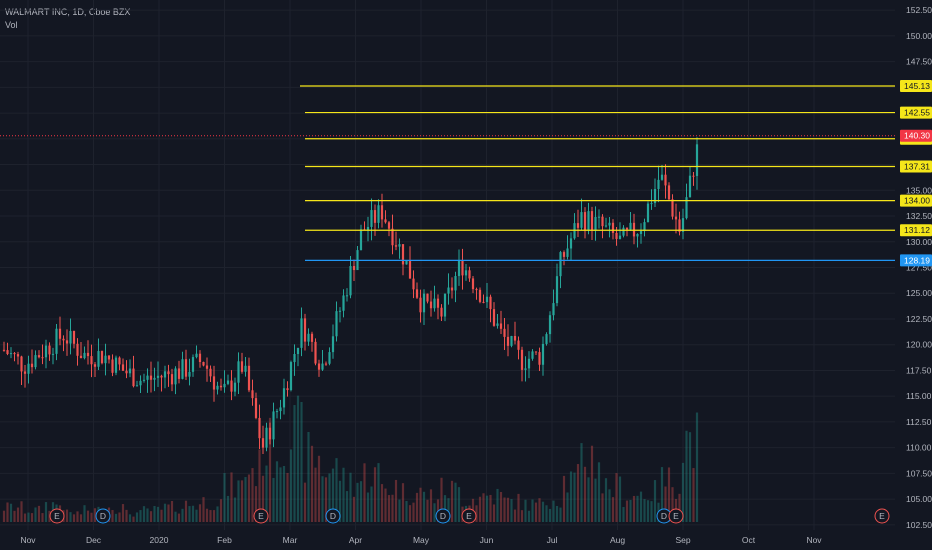  I want to click on y-tick-label: 130.00, so click(919, 242).